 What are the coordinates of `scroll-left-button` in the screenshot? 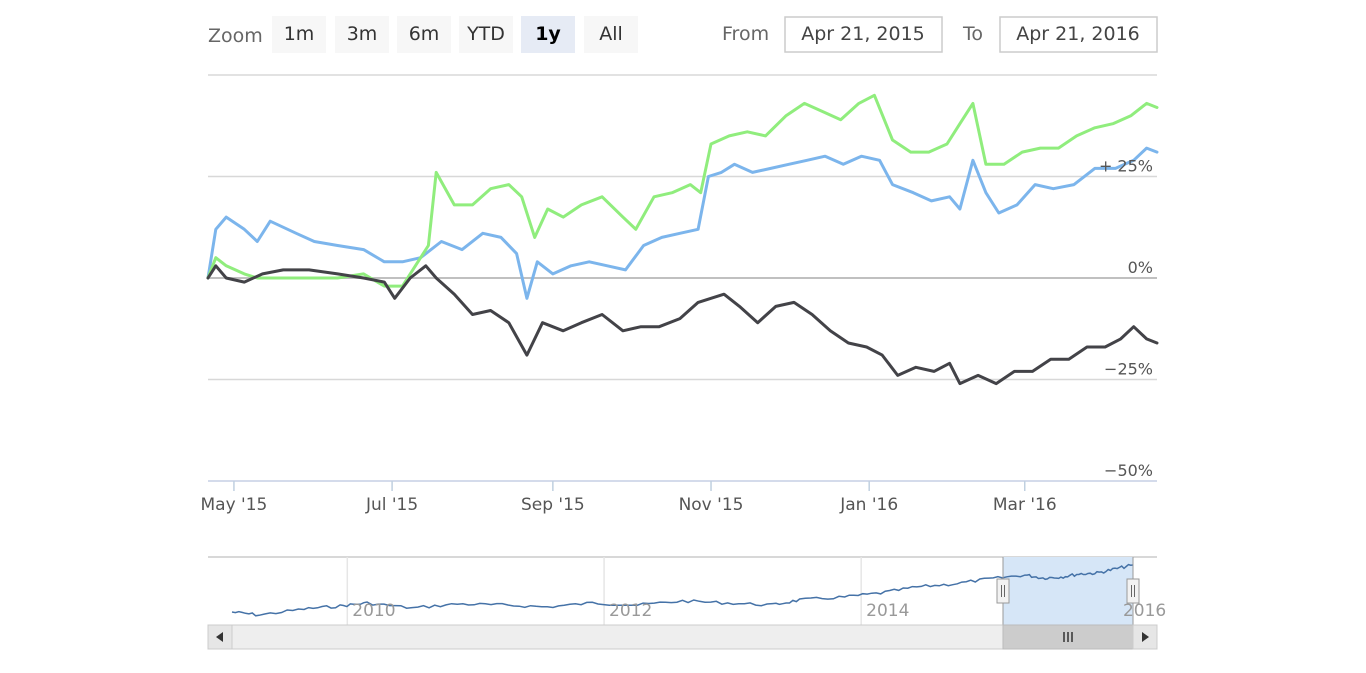 It's located at (220, 637).